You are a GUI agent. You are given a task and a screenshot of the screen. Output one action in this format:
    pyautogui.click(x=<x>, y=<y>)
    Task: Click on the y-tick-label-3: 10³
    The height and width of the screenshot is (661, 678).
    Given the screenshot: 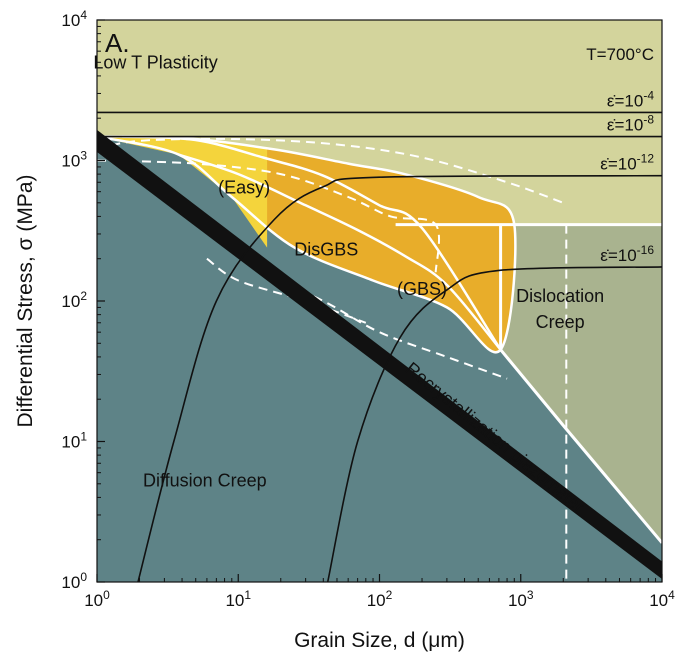 What is the action you would take?
    pyautogui.click(x=74, y=160)
    